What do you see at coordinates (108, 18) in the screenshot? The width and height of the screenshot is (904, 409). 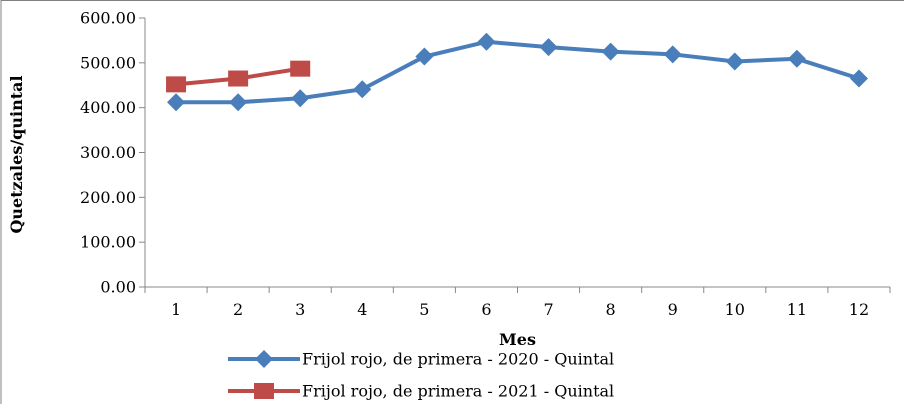 I see `y-tick-label: 600.00` at bounding box center [108, 18].